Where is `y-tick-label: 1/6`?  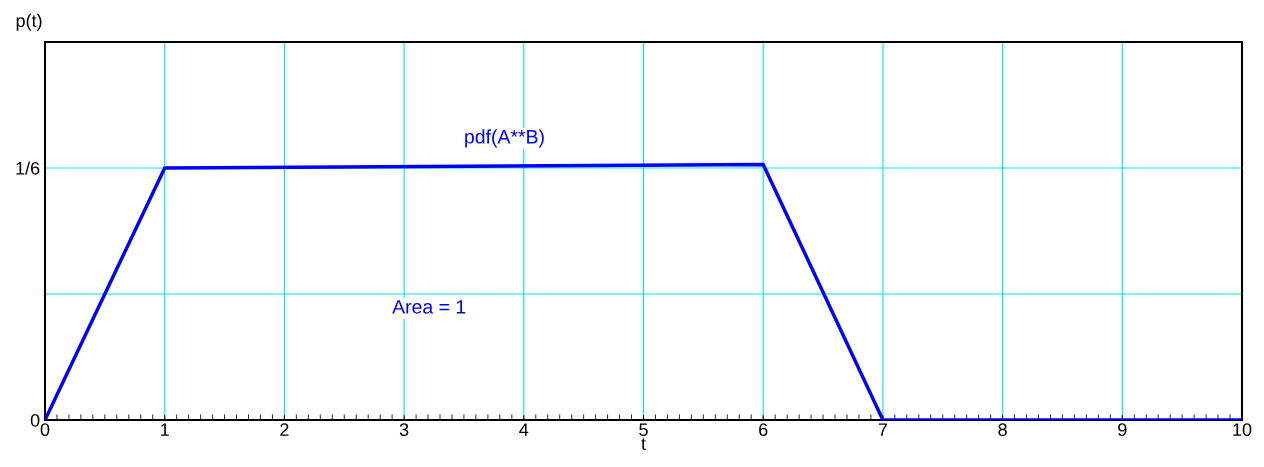 y-tick-label: 1/6 is located at coordinates (28, 168).